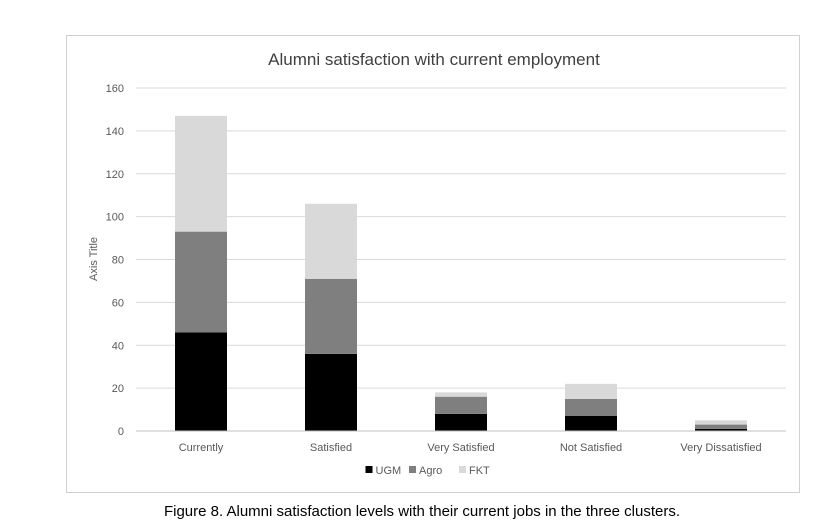 The image size is (826, 532). What do you see at coordinates (461, 394) in the screenshot?
I see `bar-fkt-very-satisfied` at bounding box center [461, 394].